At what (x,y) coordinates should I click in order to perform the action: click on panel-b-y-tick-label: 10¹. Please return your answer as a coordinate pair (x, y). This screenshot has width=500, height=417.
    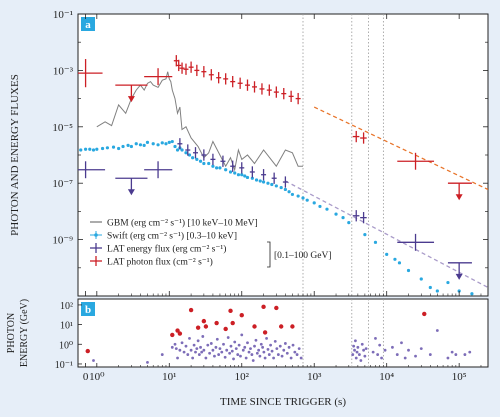
    Looking at the image, I should click on (66, 326).